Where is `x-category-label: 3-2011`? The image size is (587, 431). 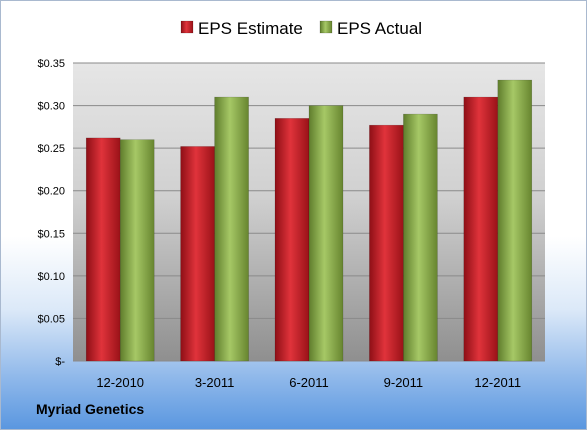 x-category-label: 3-2011 is located at coordinates (215, 382).